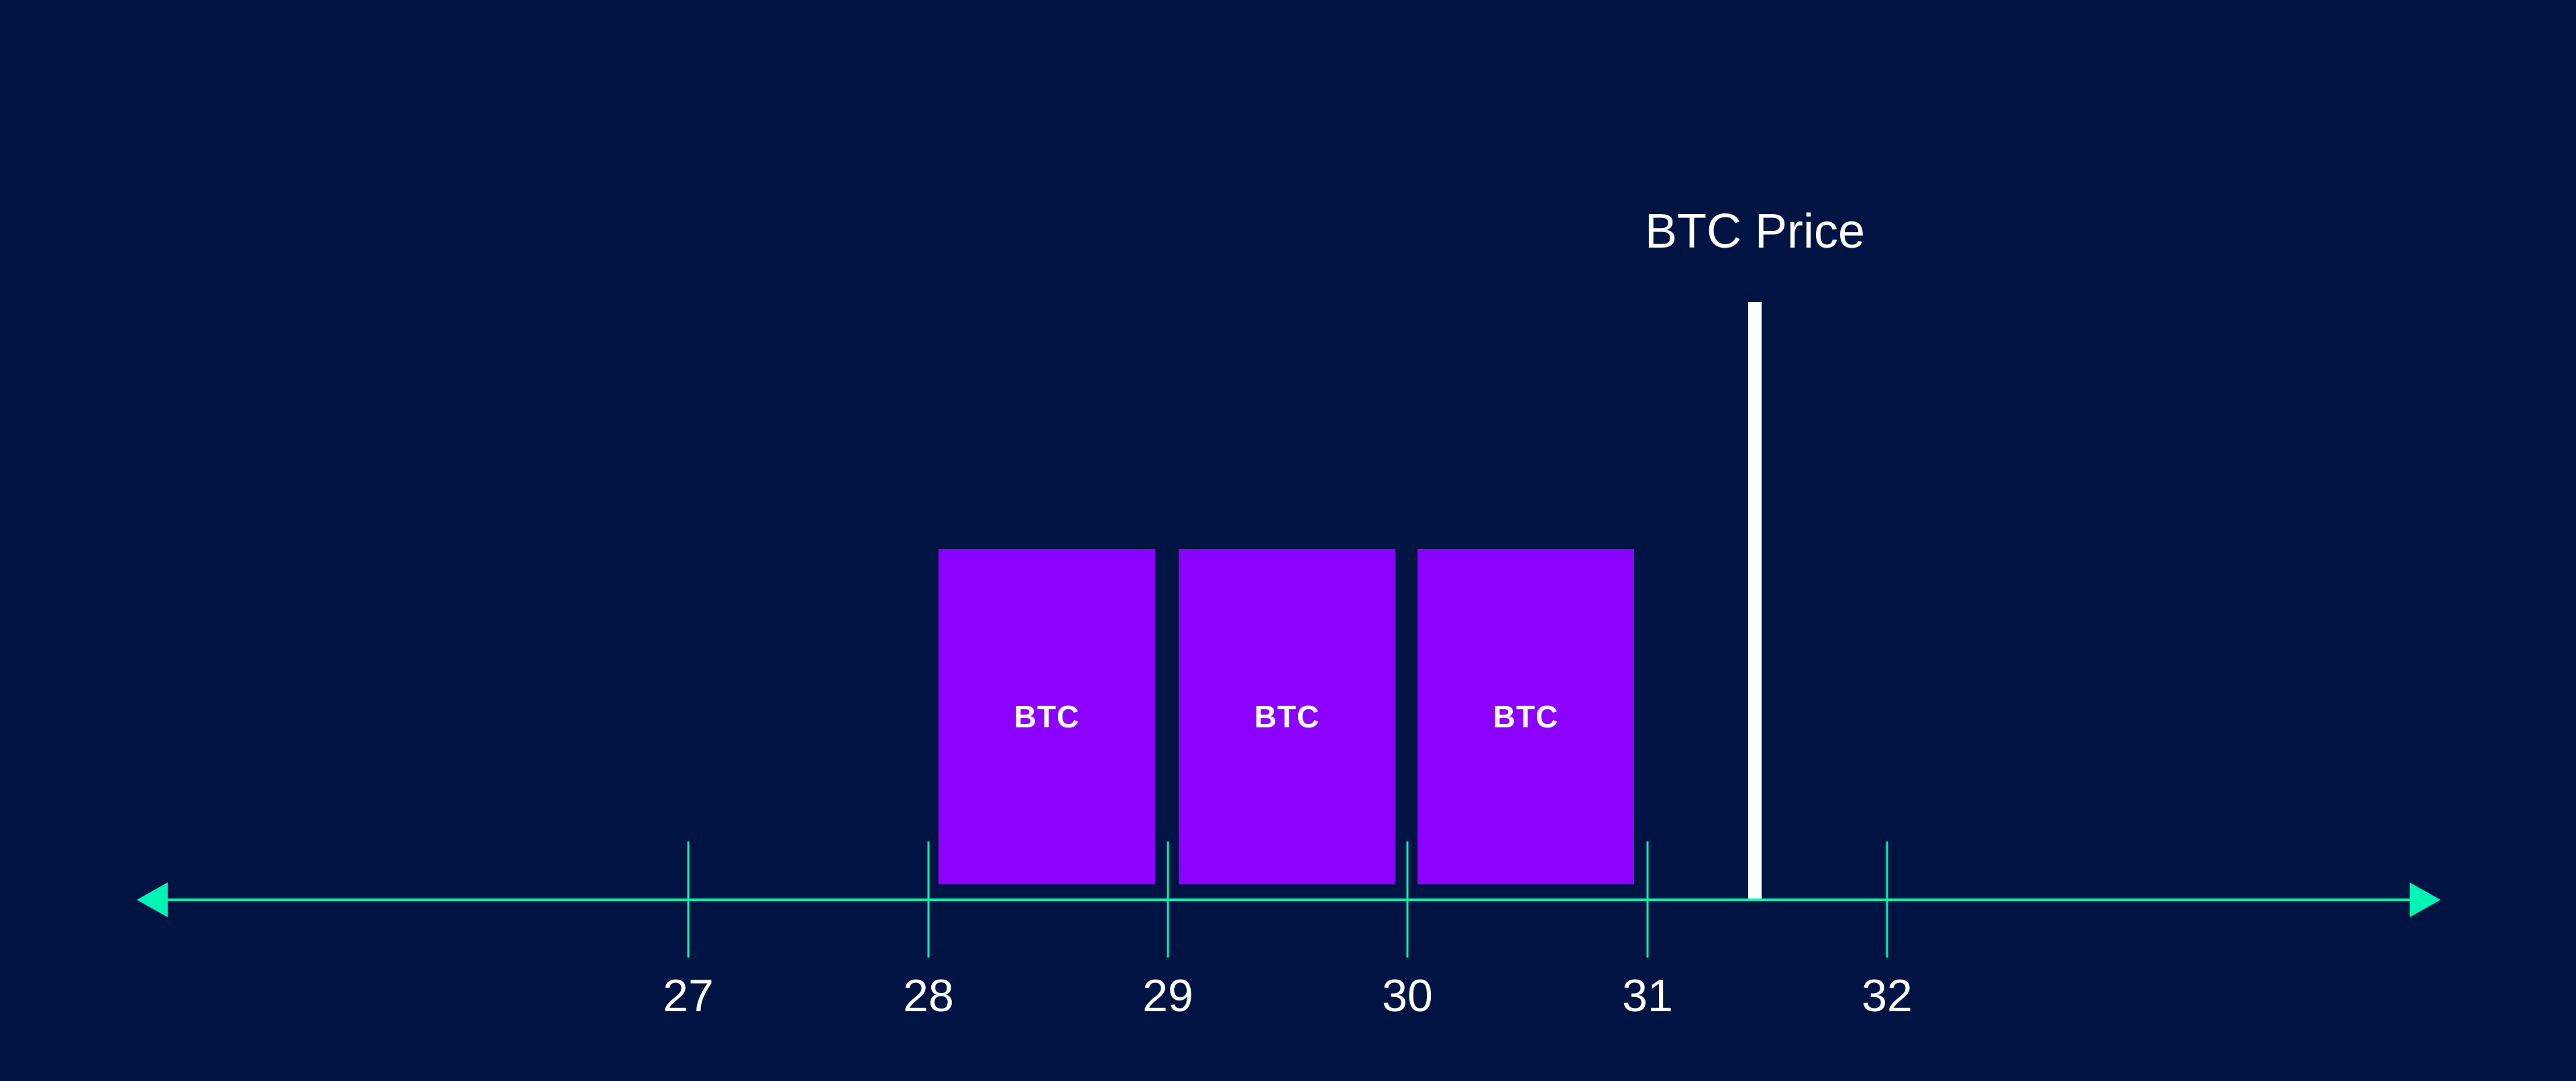 This screenshot has width=2576, height=1081. Describe the element at coordinates (1288, 899) in the screenshot. I see `axis-line` at that location.